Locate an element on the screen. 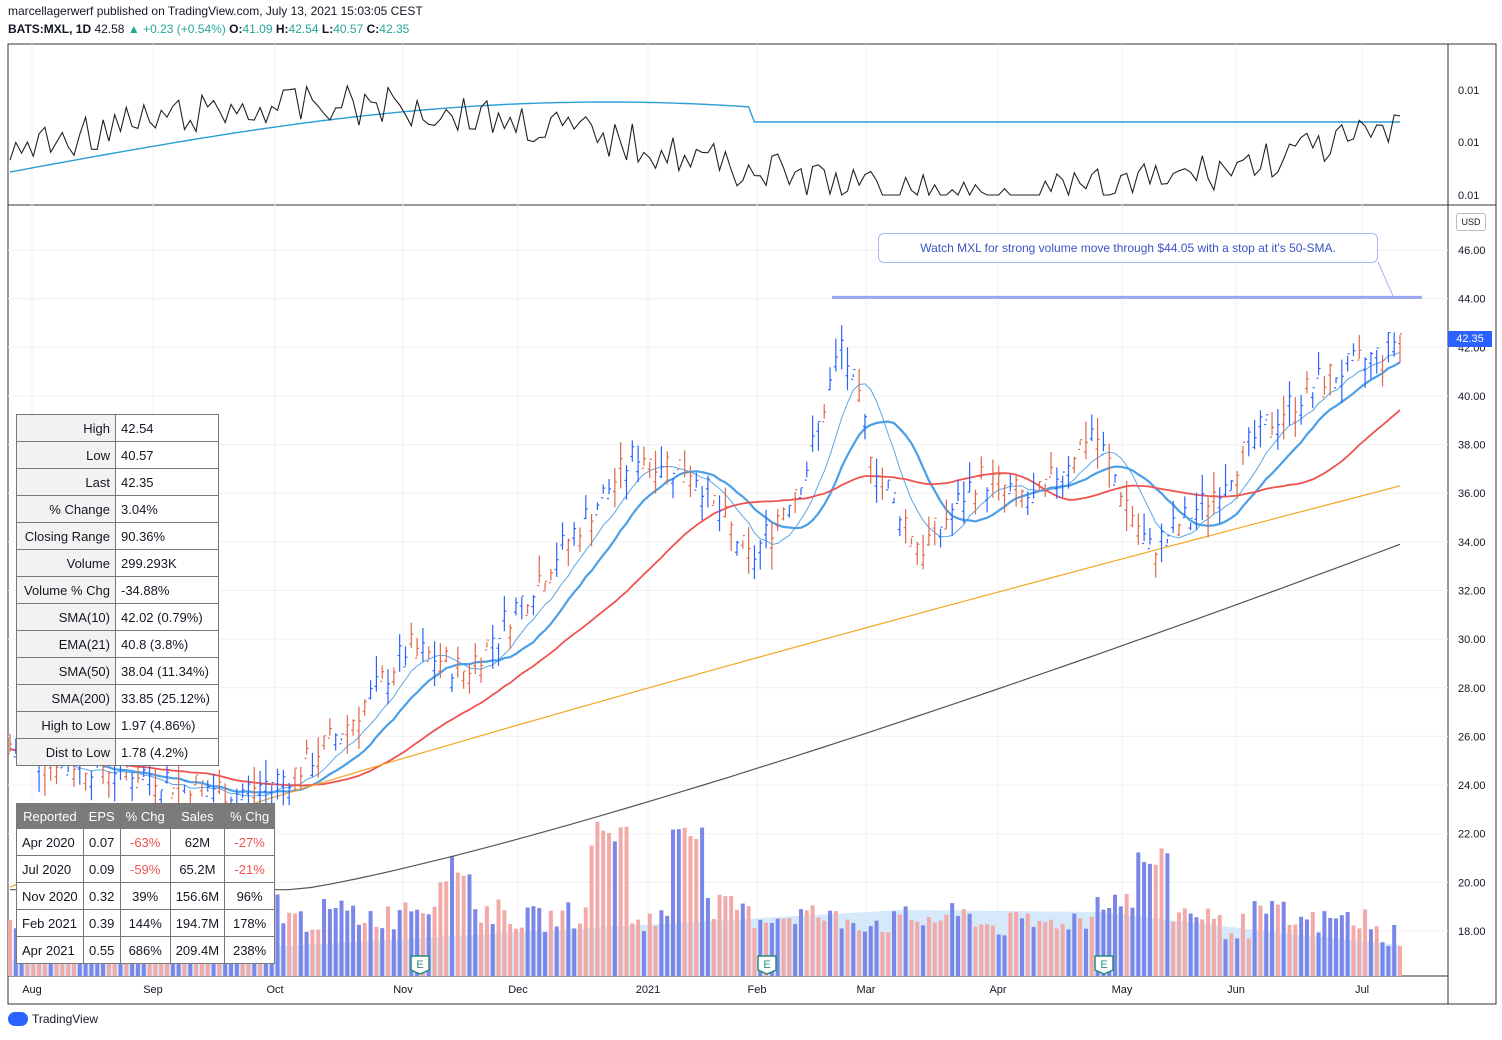 The width and height of the screenshot is (1502, 1040). stats-row: High 42.54 is located at coordinates (117, 428).